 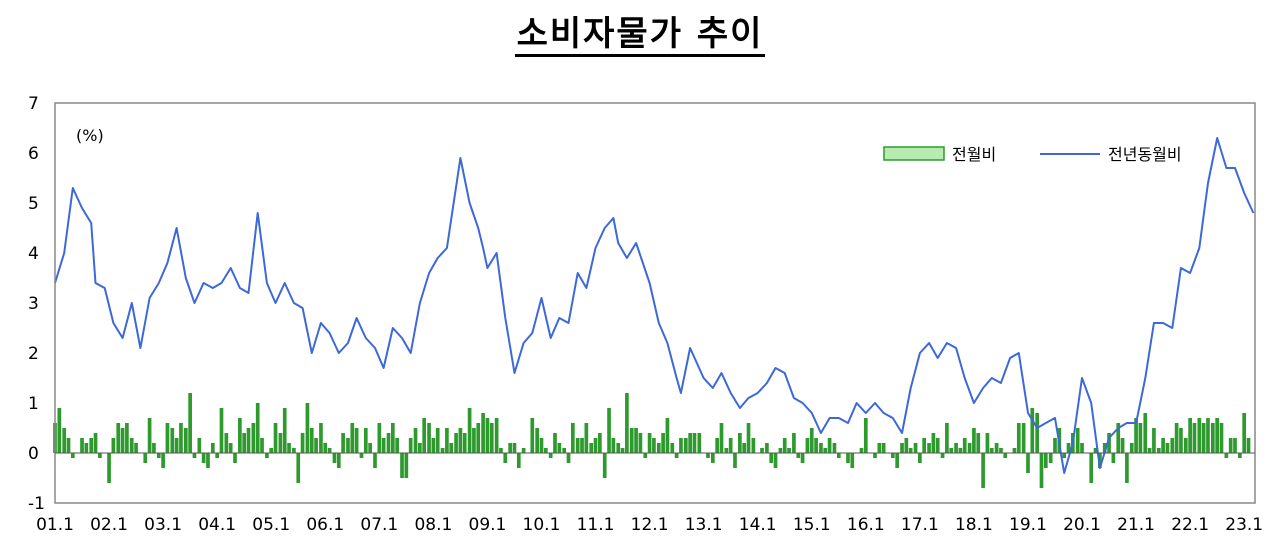 What do you see at coordinates (163, 525) in the screenshot?
I see `x-tick-label: 03.1` at bounding box center [163, 525].